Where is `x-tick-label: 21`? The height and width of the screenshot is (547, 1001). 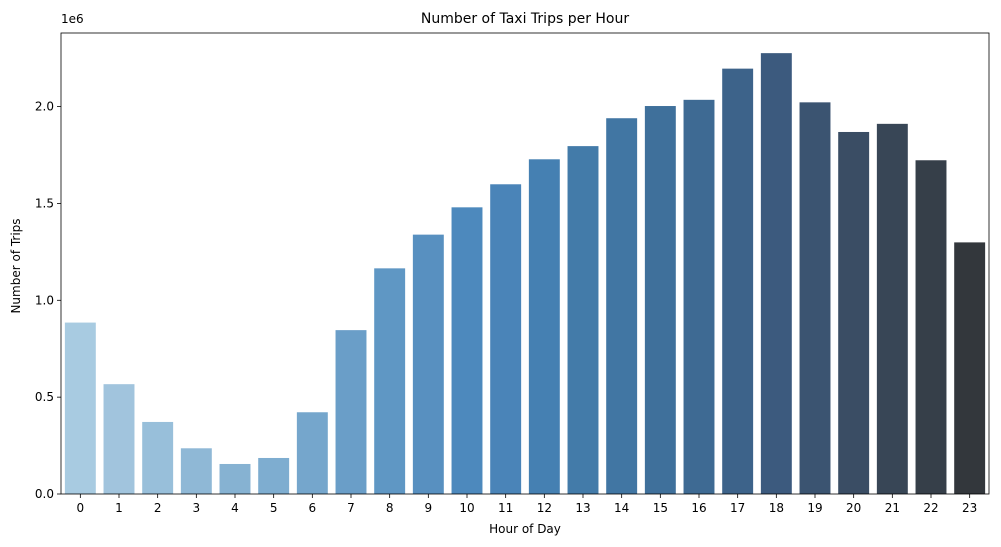 x-tick-label: 21 is located at coordinates (892, 508).